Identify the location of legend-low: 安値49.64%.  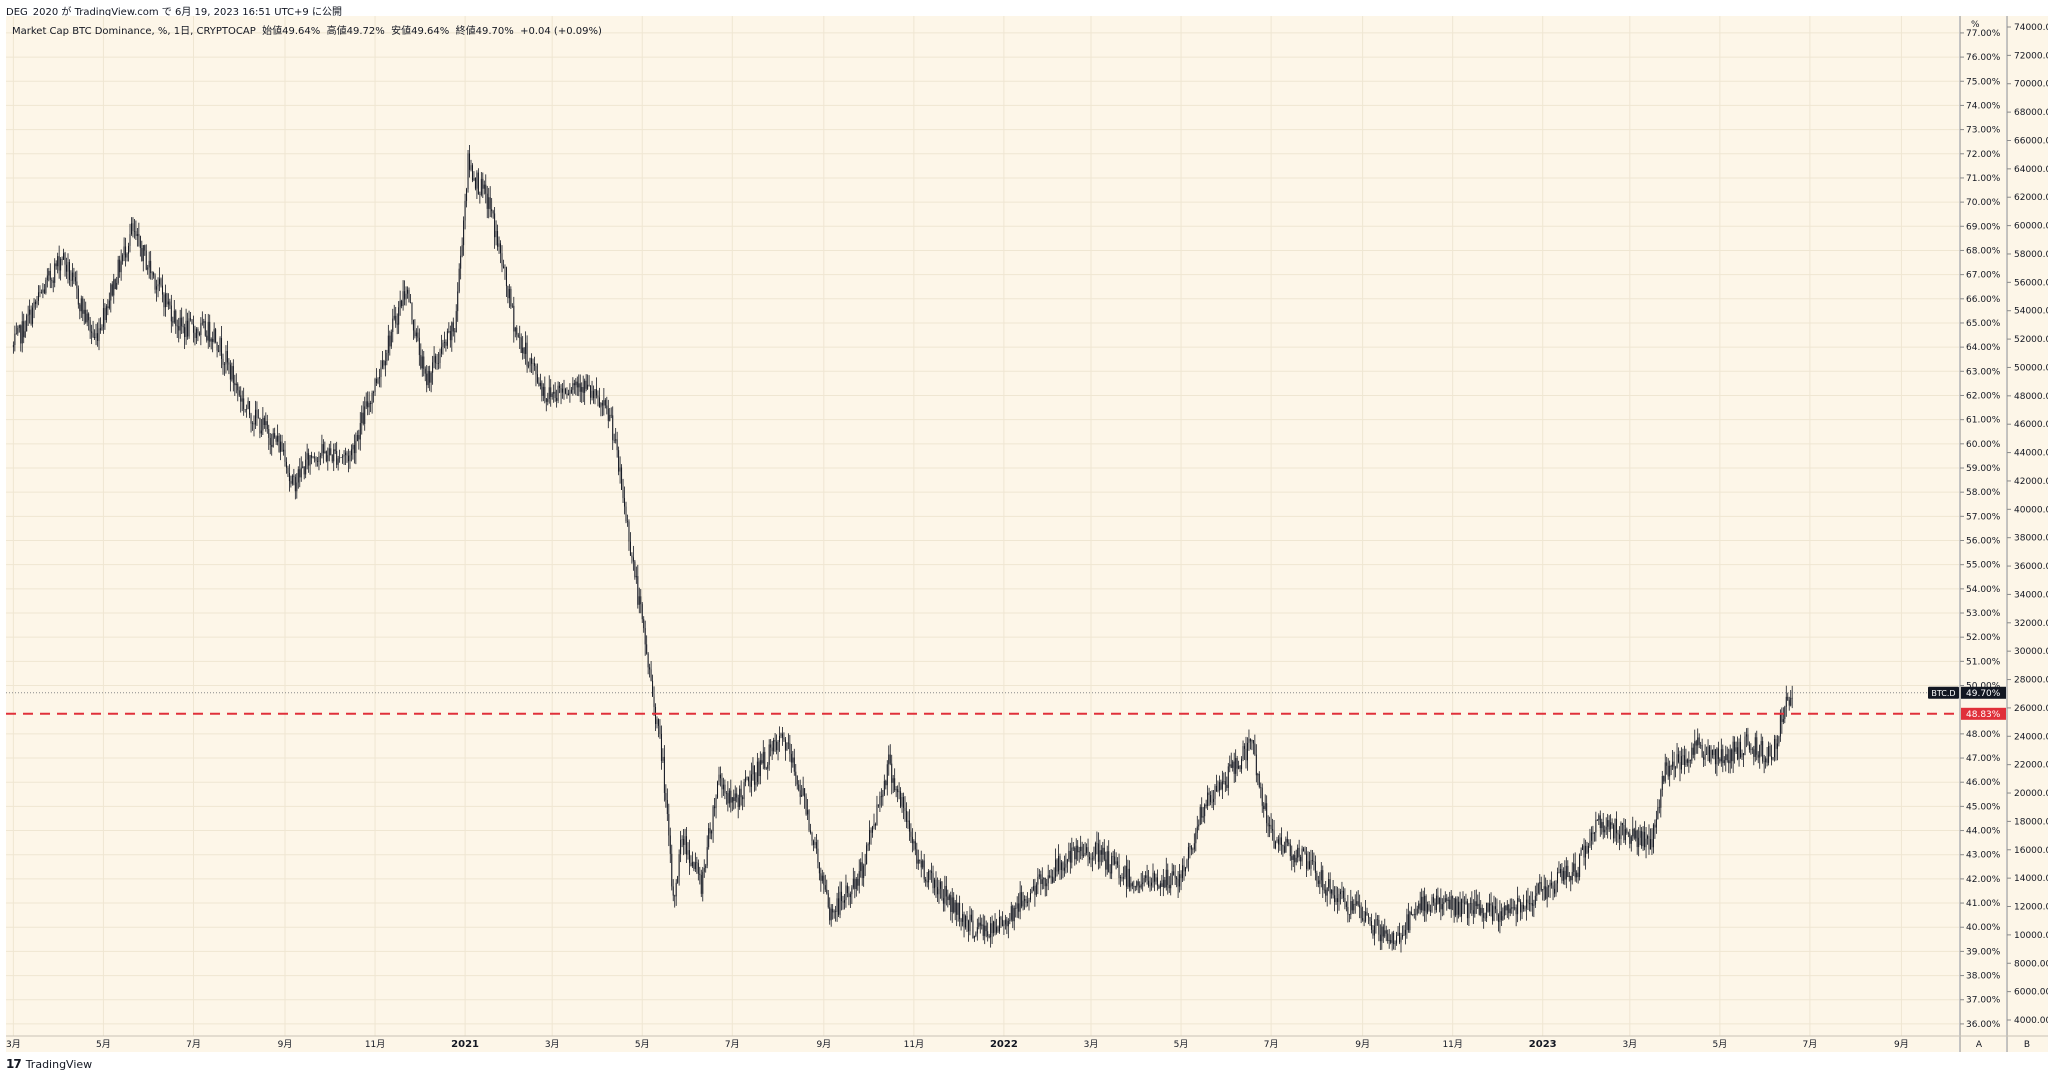
(420, 31).